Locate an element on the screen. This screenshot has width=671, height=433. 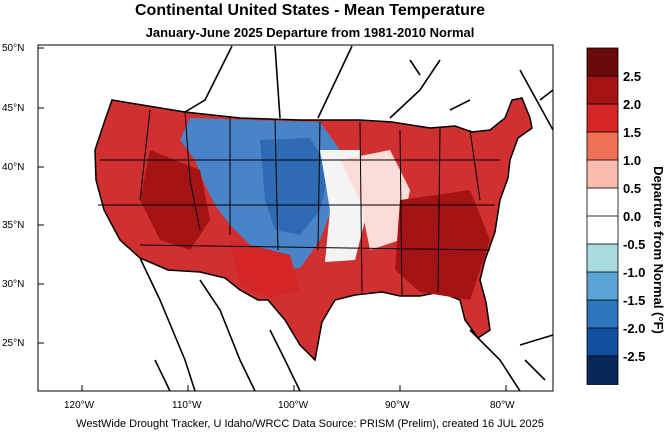
lat-50-label: 50°N is located at coordinates (13, 48).